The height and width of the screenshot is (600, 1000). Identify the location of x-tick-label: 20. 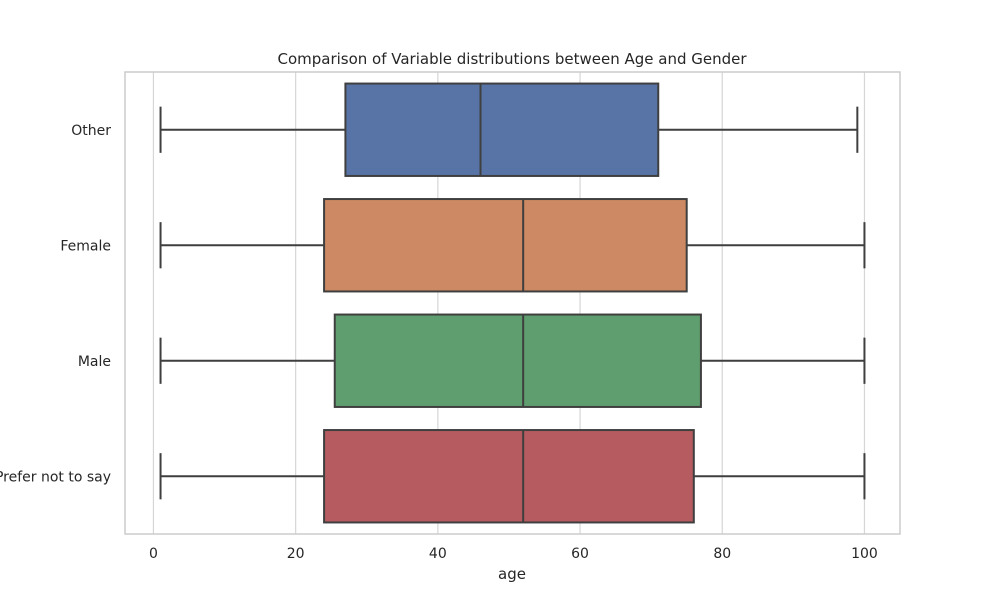
(296, 554).